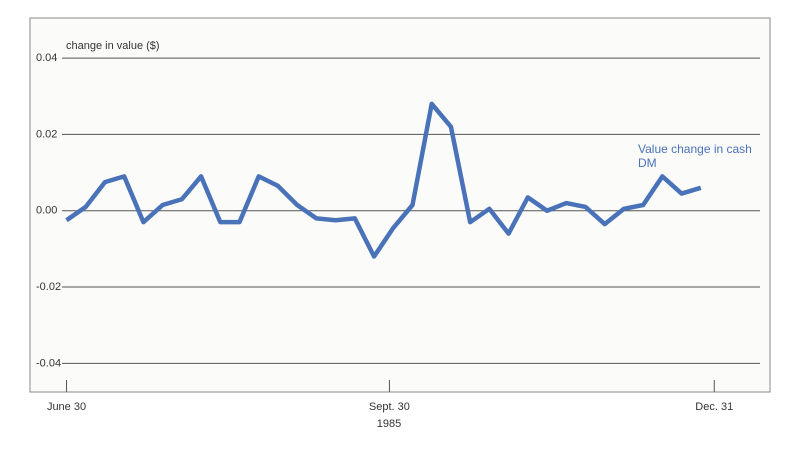 The image size is (800, 451). What do you see at coordinates (113, 46) in the screenshot?
I see `y-axis-label: change in value ($)` at bounding box center [113, 46].